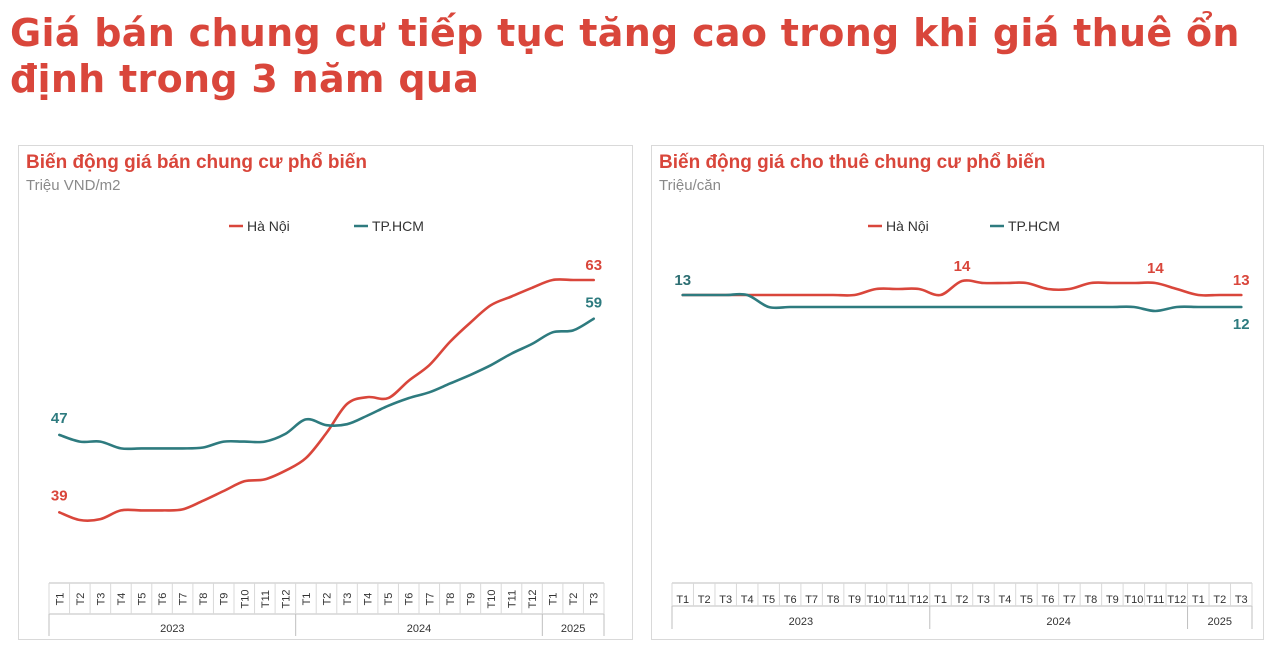 The image size is (1280, 658). What do you see at coordinates (593, 265) in the screenshot?
I see `end-label-hanoi: 63` at bounding box center [593, 265].